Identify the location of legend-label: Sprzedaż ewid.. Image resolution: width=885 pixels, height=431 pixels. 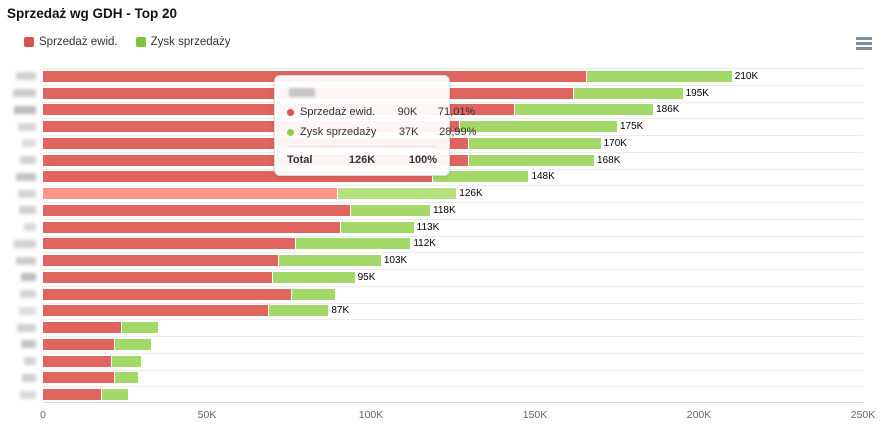
(78, 42).